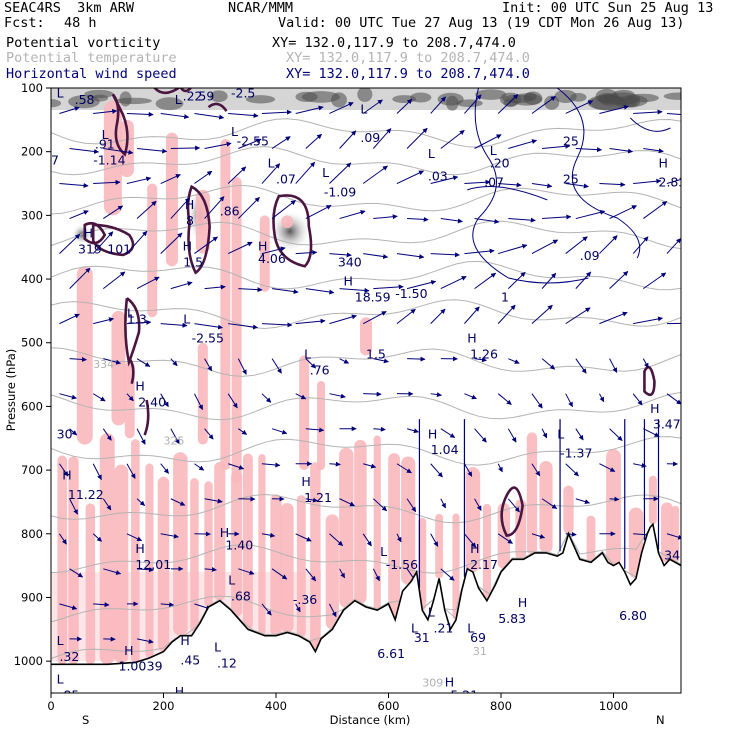 The height and width of the screenshot is (740, 740). I want to click on pv-label: 4.13, so click(329, 701).